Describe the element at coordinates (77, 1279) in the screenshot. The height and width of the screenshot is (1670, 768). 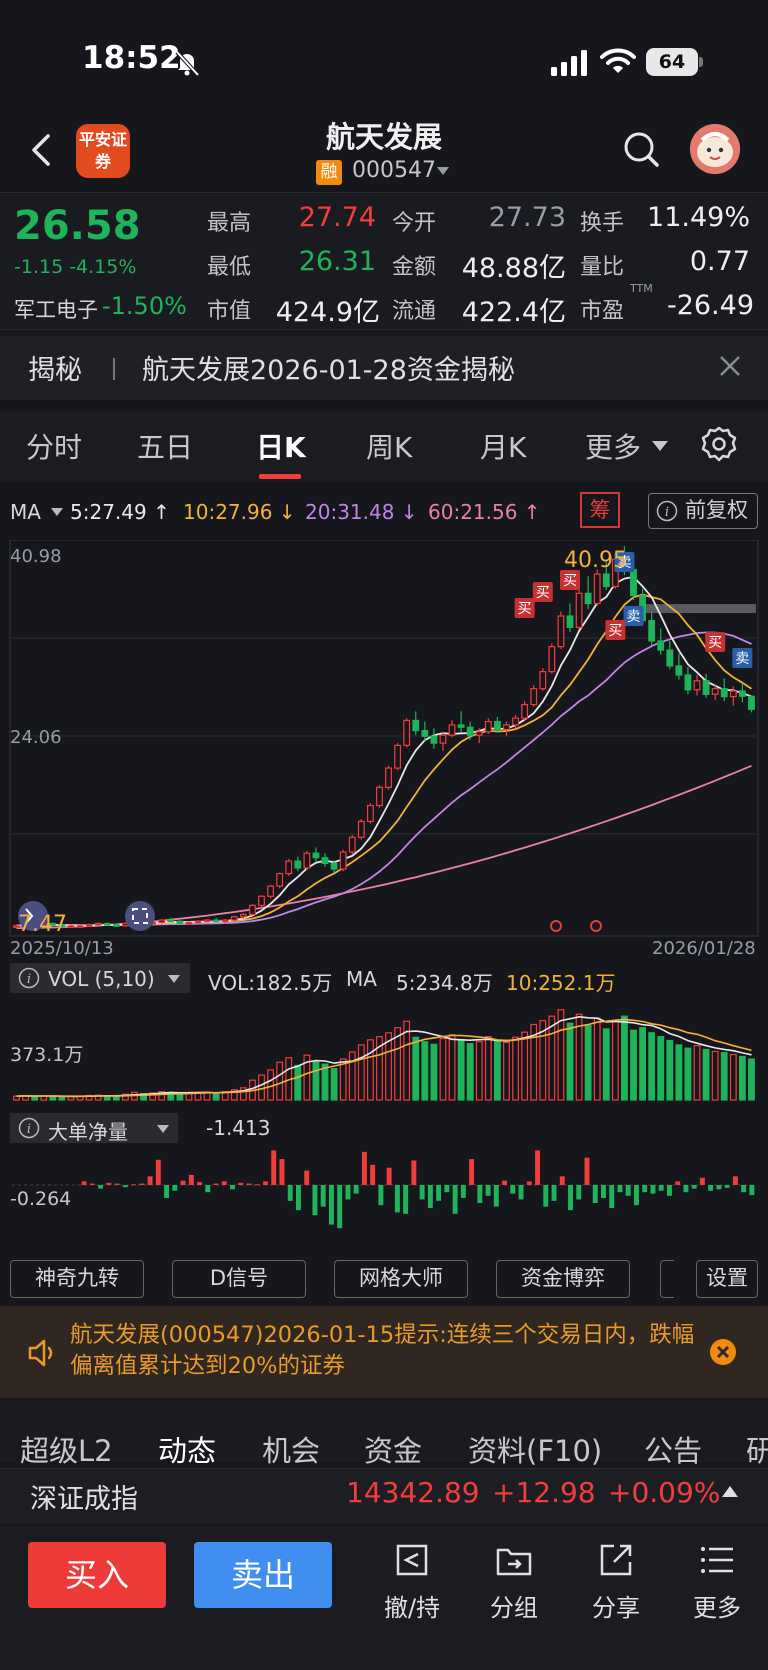
I see `tool-nine-turn: 神奇九转` at that location.